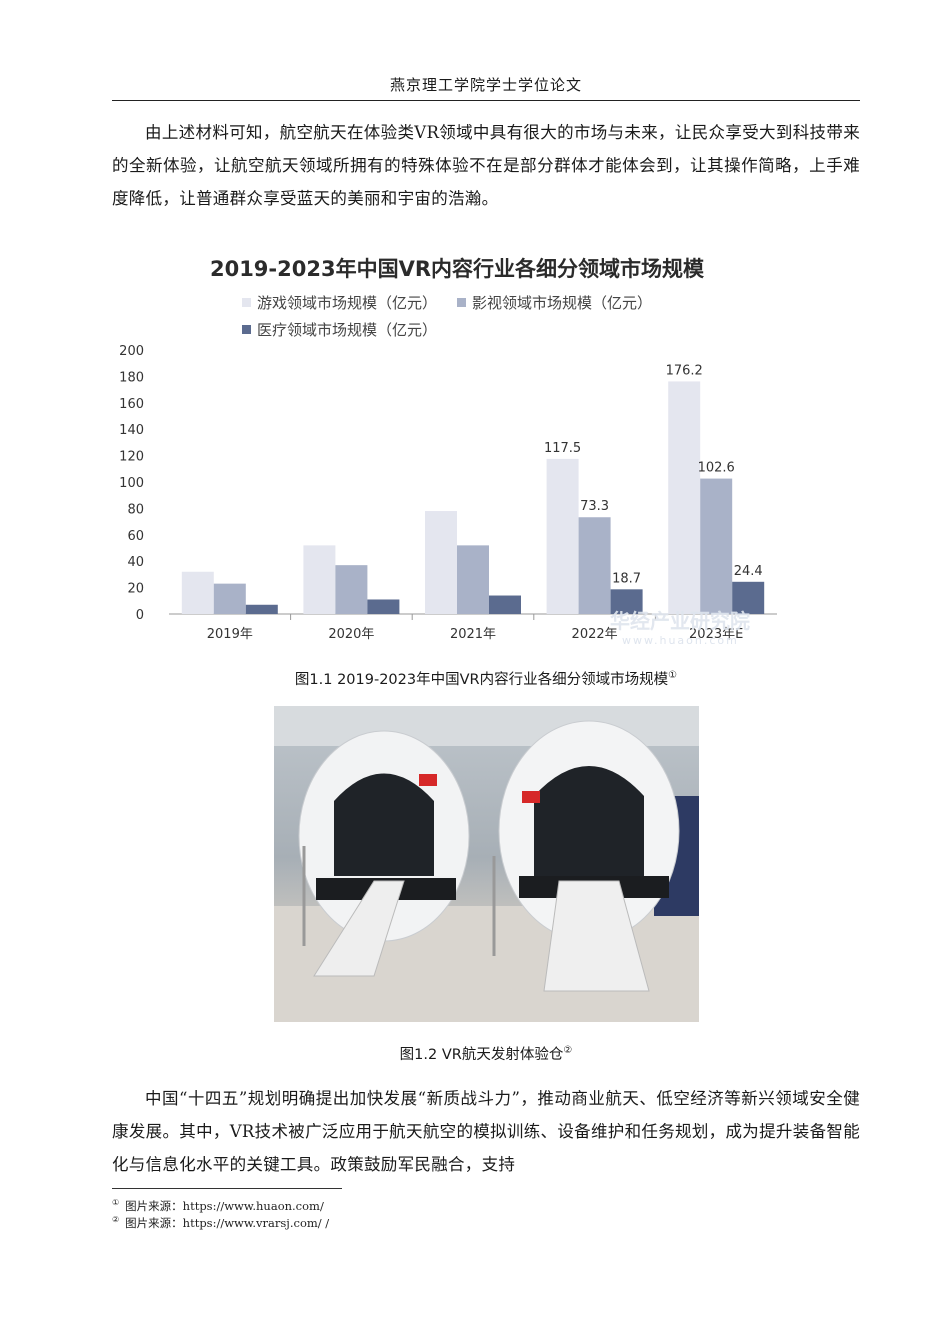  I want to click on data-label: 24.4, so click(748, 571).